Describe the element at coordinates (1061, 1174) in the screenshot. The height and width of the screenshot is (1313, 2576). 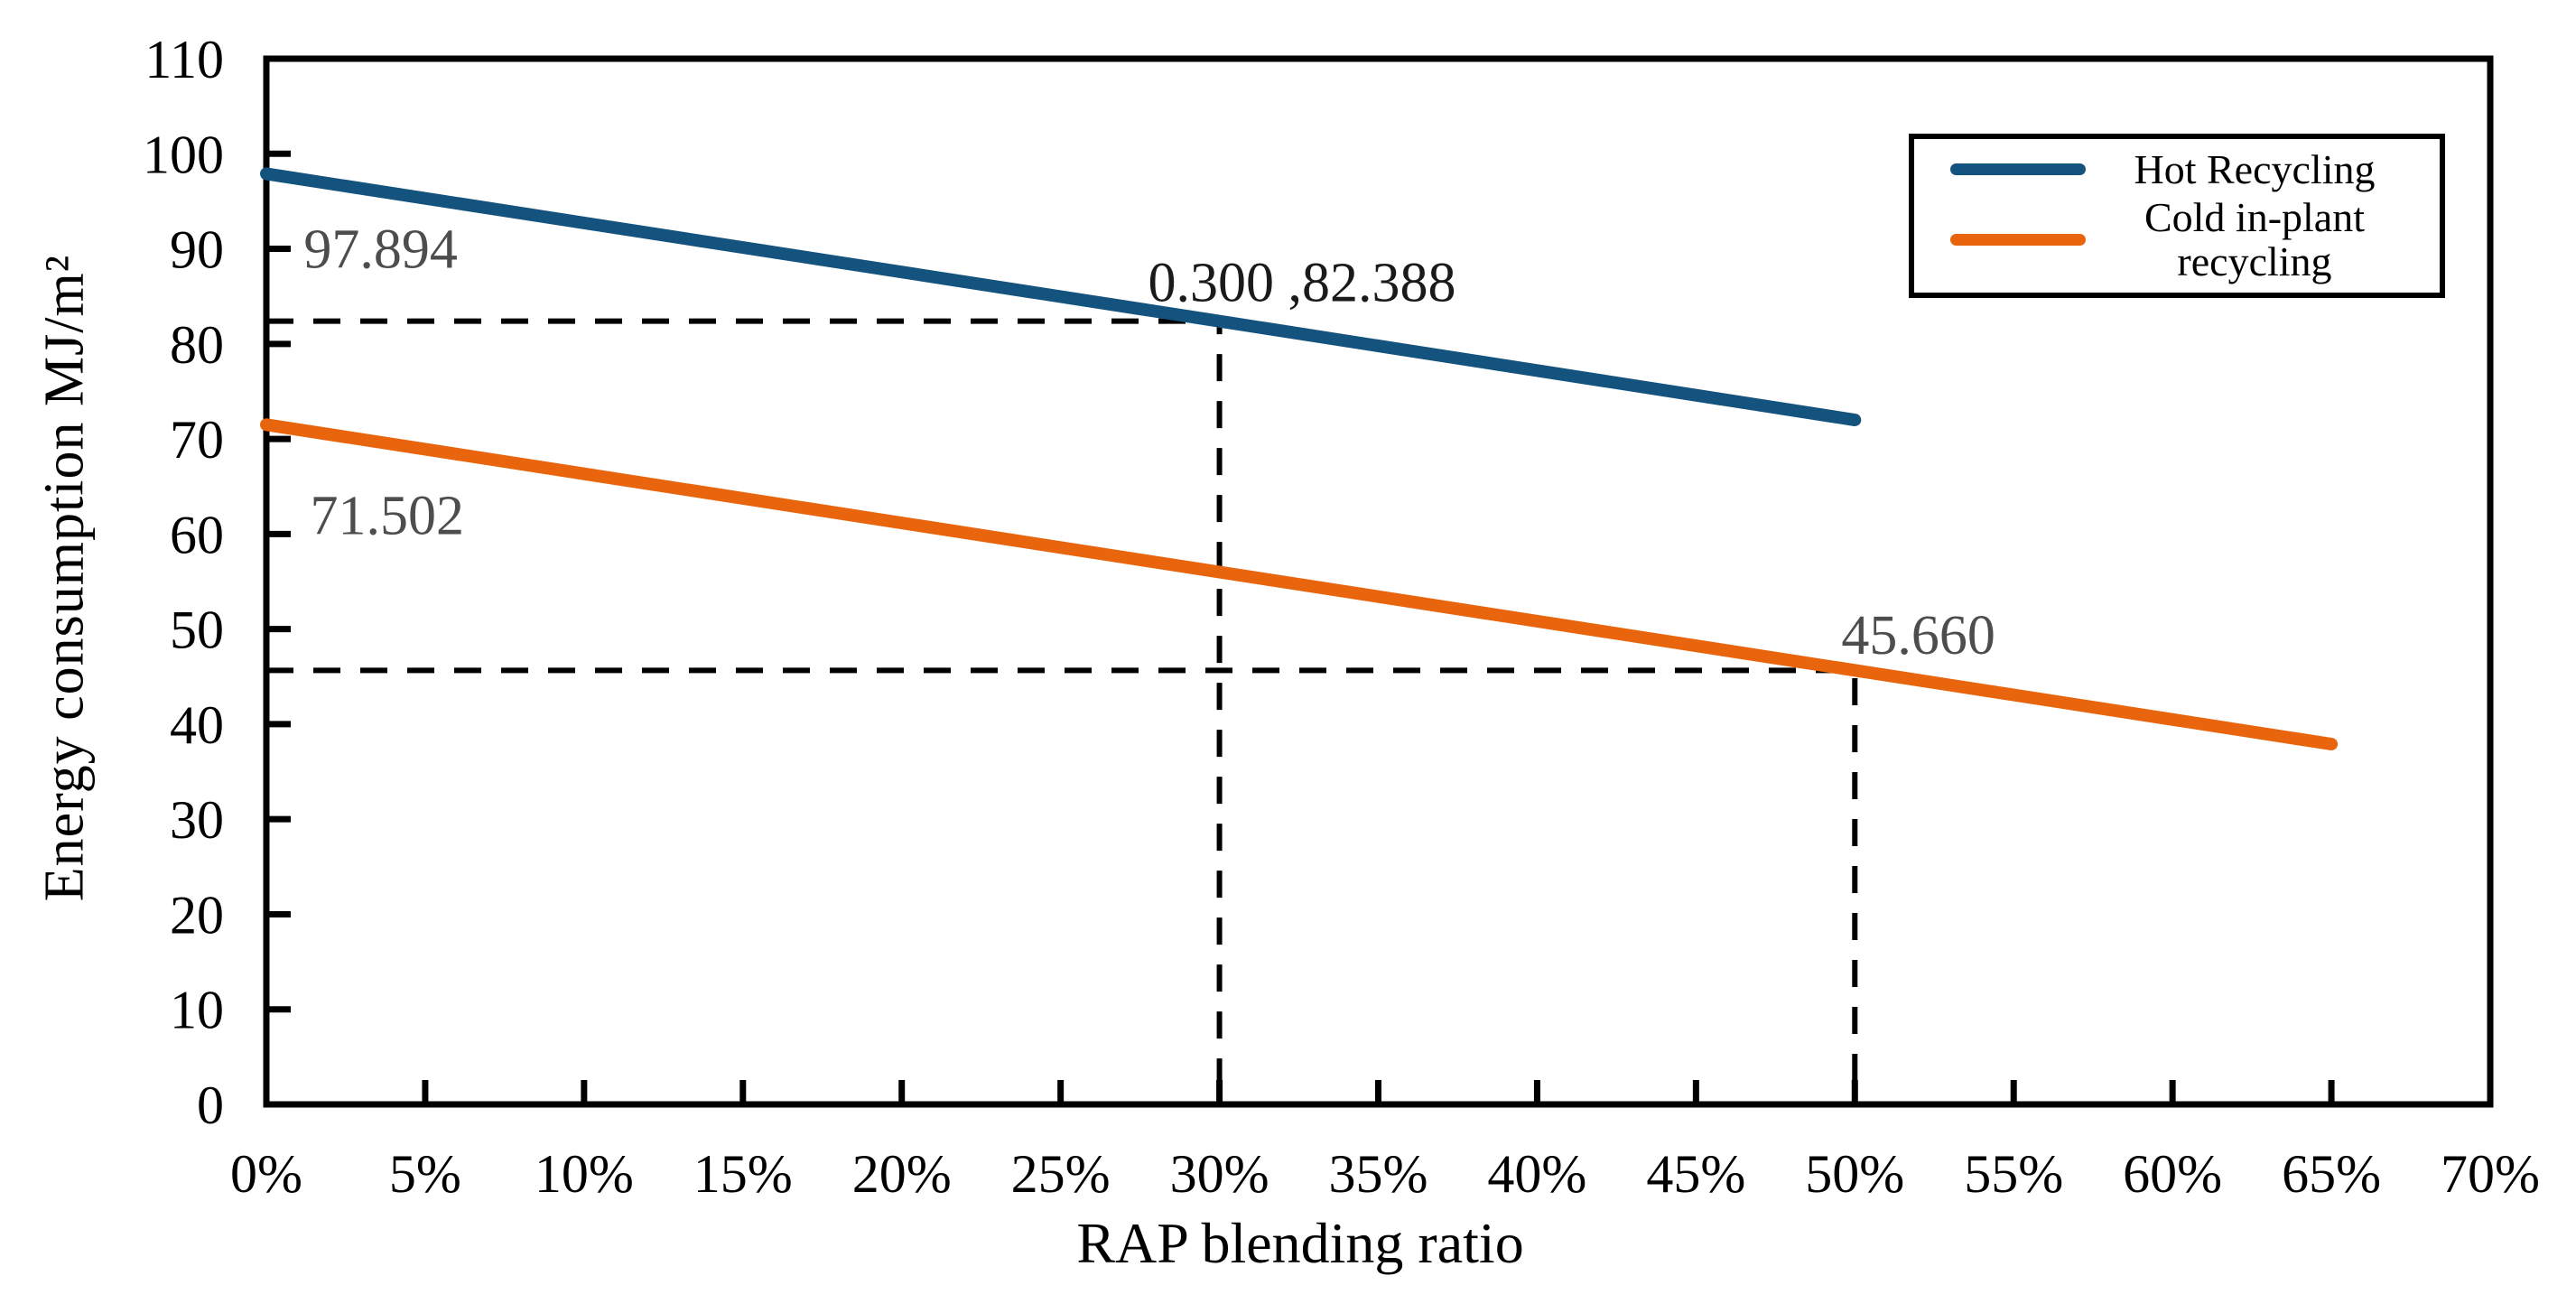
I see `x-tick-label: 25%` at that location.